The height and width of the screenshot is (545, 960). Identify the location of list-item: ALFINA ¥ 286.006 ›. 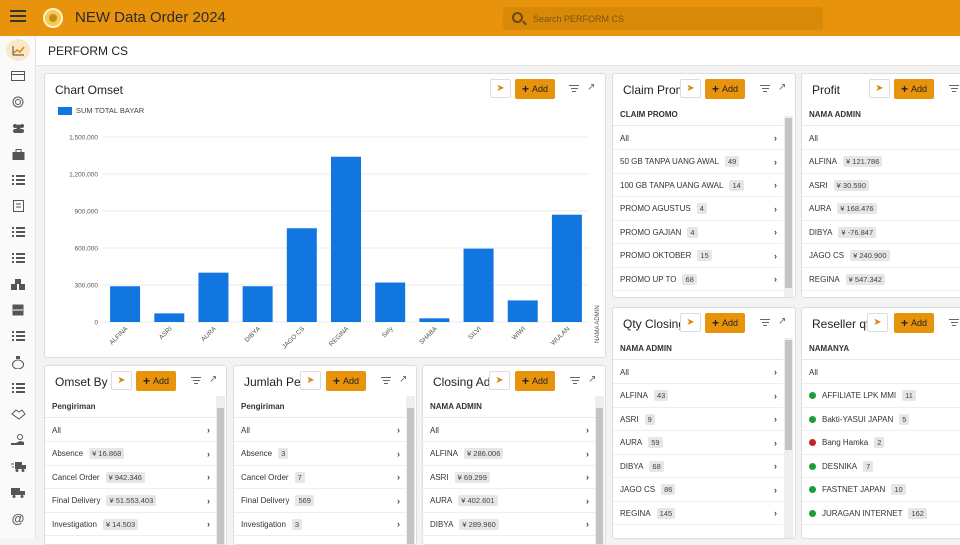
(509, 454).